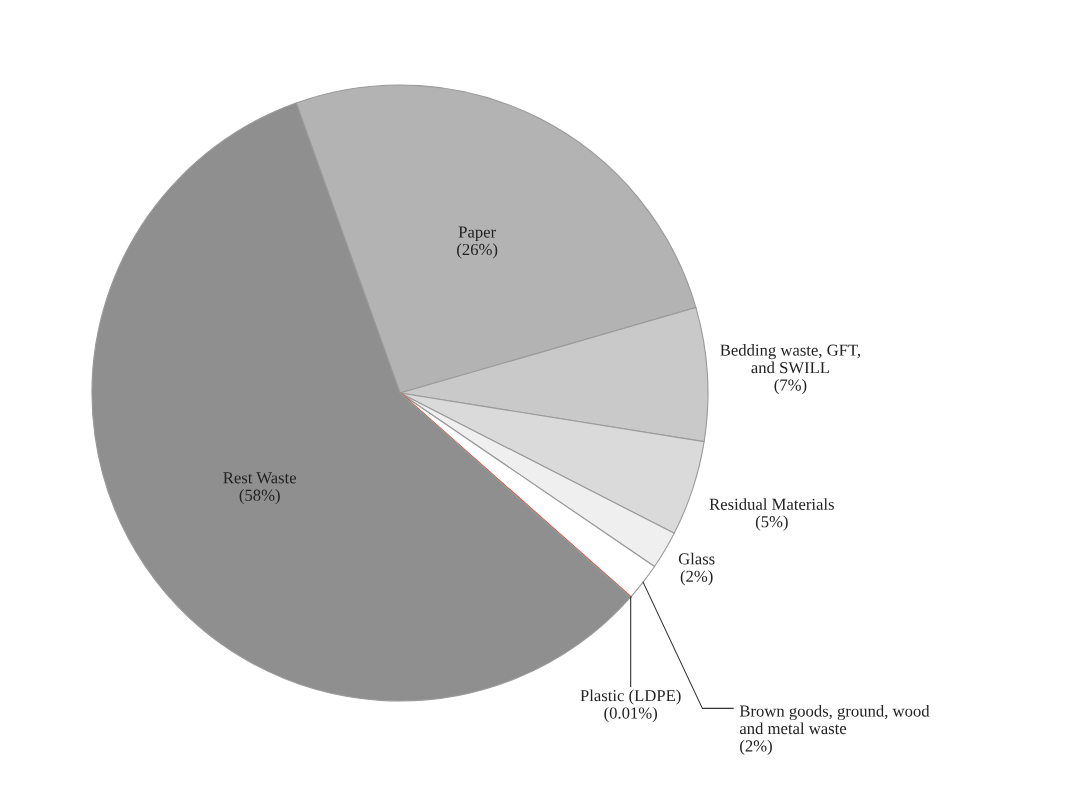 This screenshot has width=1086, height=797. I want to click on slice-label: Brown goods, ground, wood and metal waste, so click(834, 719).